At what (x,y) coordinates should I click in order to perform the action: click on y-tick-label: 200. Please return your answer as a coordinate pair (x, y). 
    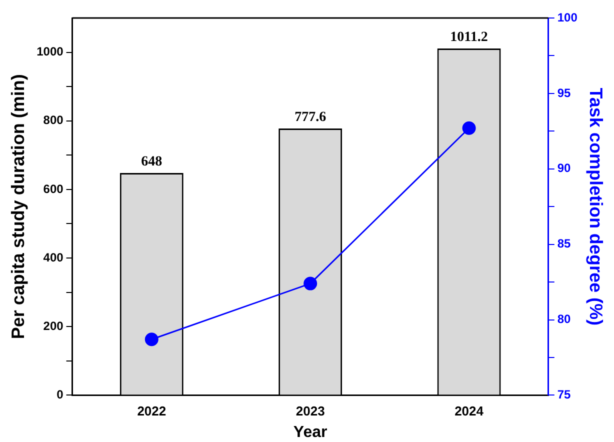
    Looking at the image, I should click on (53, 325).